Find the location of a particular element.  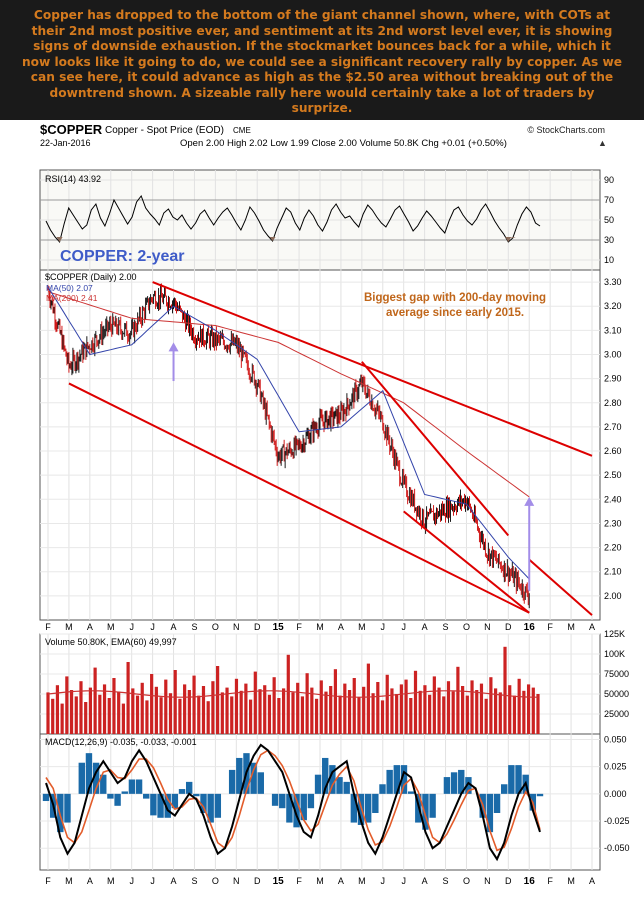

price-tick-label: 2.70 is located at coordinates (613, 427).